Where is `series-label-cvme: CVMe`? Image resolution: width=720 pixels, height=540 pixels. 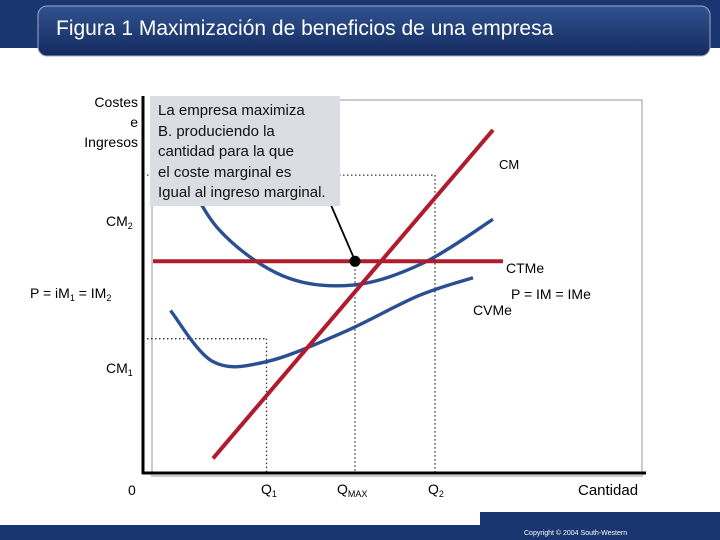
series-label-cvme: CVMe is located at coordinates (492, 310).